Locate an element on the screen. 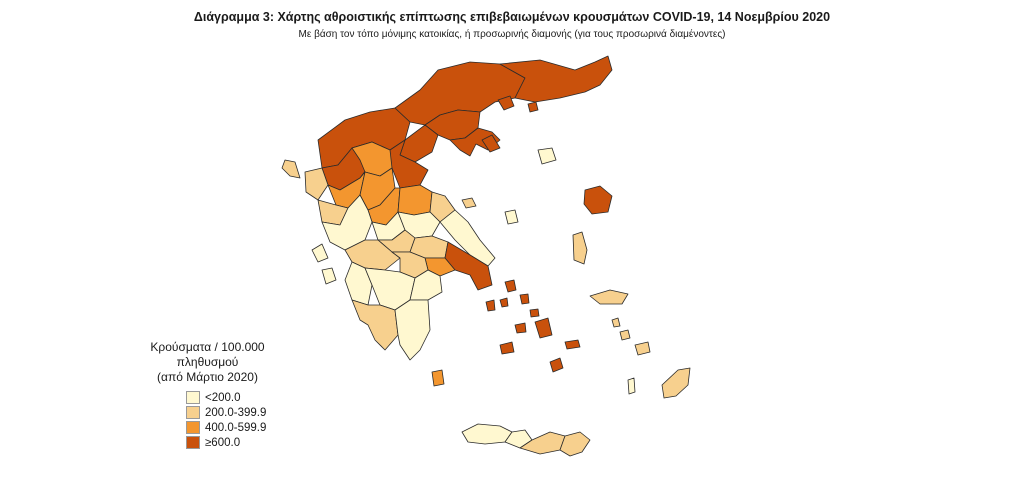 This screenshot has height=478, width=1024. region-messinia is located at coordinates (375, 325).